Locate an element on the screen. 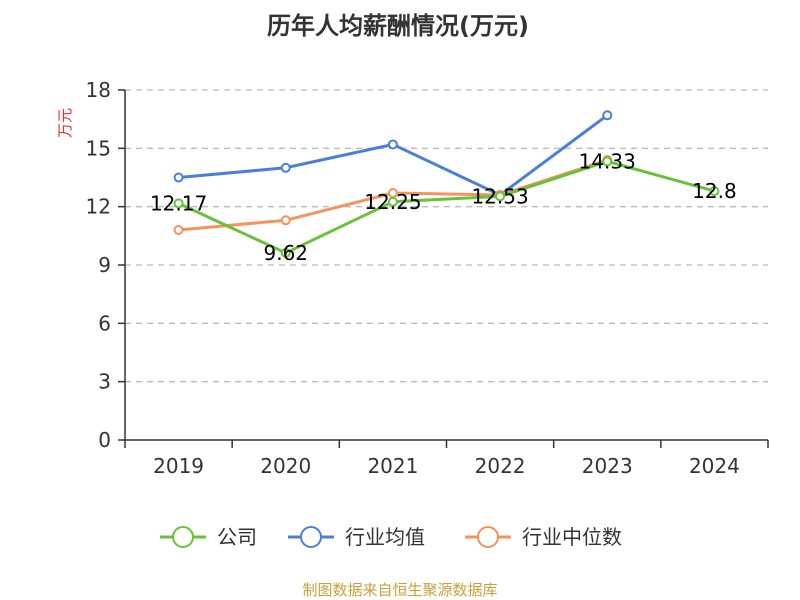  data-label-1: 9.62 is located at coordinates (285, 253).